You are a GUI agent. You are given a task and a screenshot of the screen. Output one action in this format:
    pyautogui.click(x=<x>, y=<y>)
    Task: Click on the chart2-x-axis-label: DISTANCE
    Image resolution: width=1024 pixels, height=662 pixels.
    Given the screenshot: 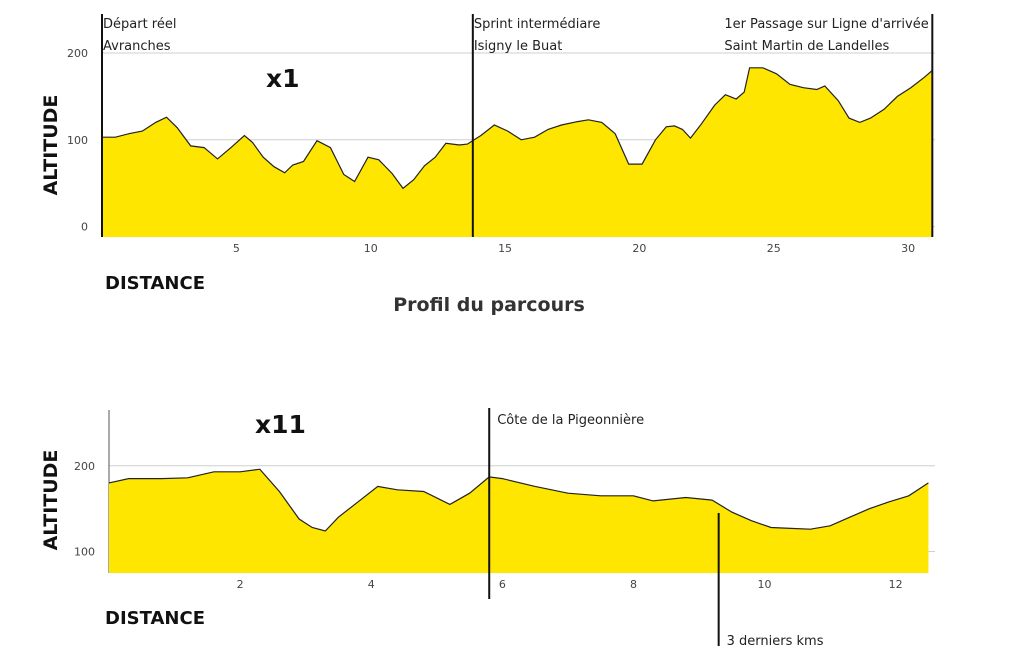 What is the action you would take?
    pyautogui.click(x=155, y=618)
    